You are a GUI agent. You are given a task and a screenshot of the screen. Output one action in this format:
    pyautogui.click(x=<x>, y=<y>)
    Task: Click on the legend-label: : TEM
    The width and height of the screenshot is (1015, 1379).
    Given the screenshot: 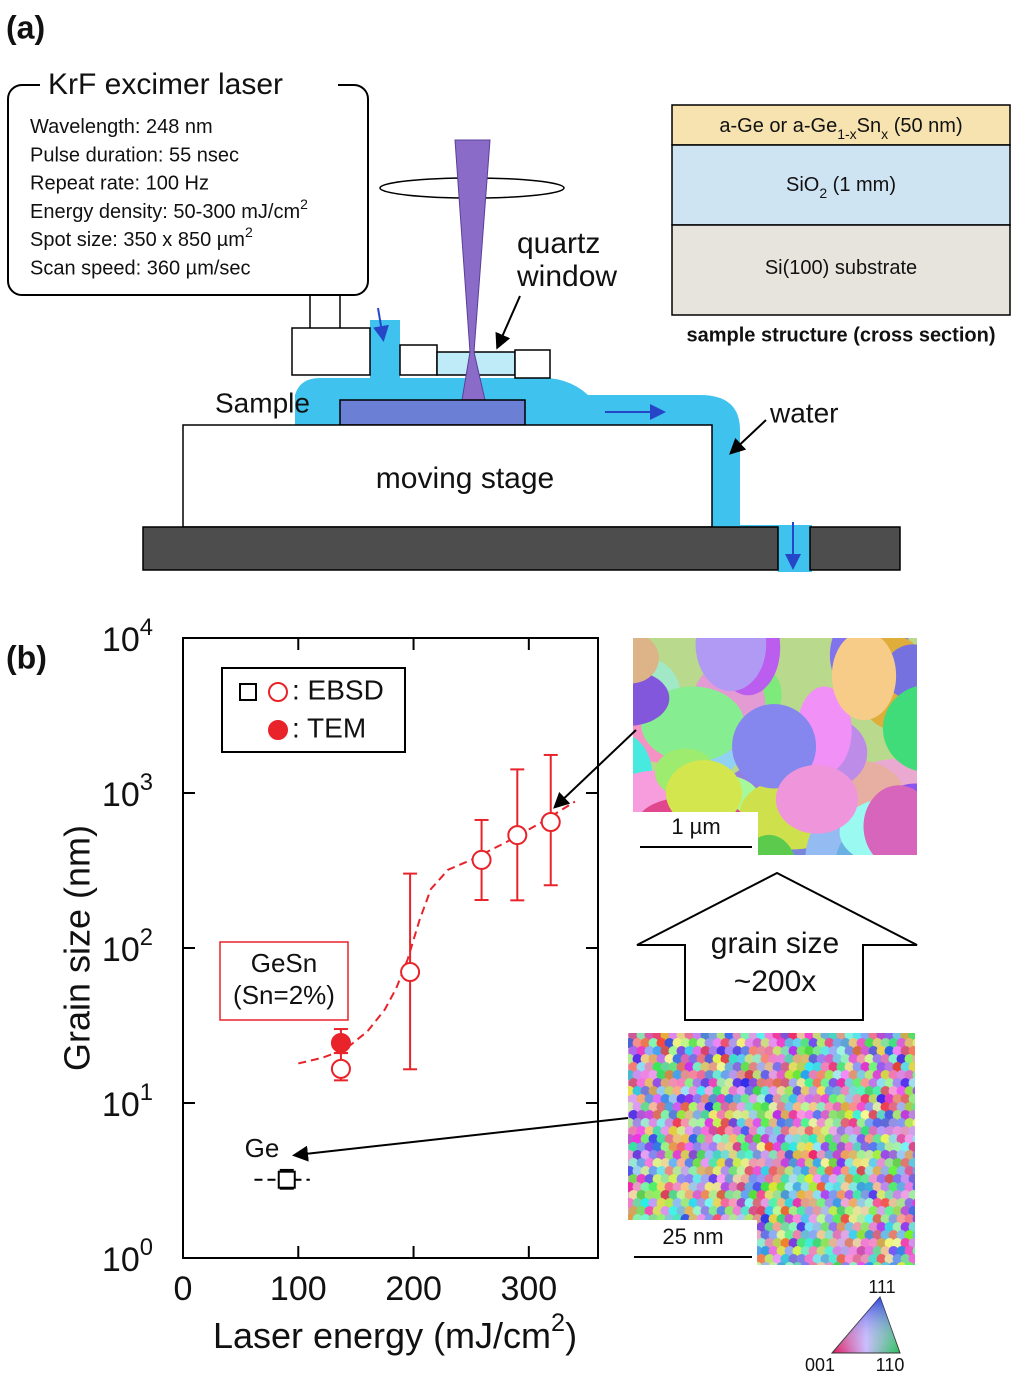 What is the action you would take?
    pyautogui.click(x=329, y=727)
    